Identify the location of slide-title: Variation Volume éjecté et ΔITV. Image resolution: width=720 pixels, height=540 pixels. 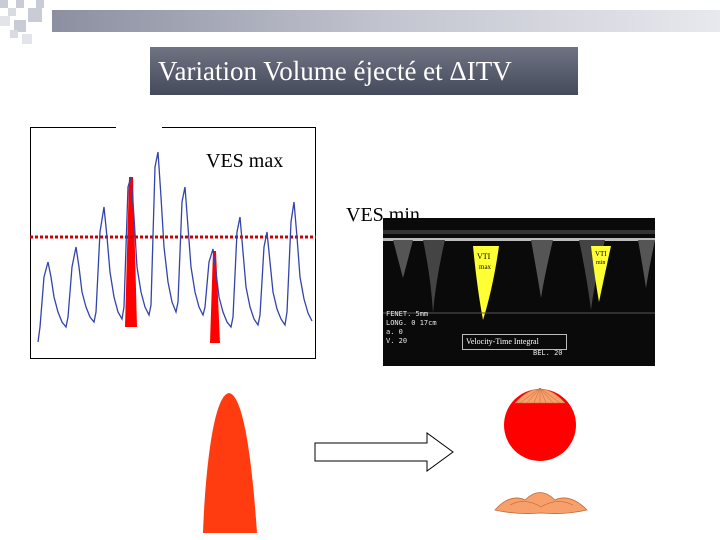
(364, 71).